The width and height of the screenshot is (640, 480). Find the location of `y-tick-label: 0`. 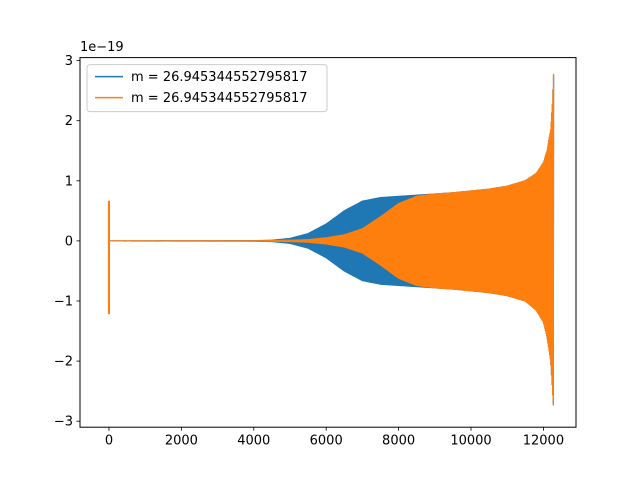

y-tick-label: 0 is located at coordinates (69, 241).